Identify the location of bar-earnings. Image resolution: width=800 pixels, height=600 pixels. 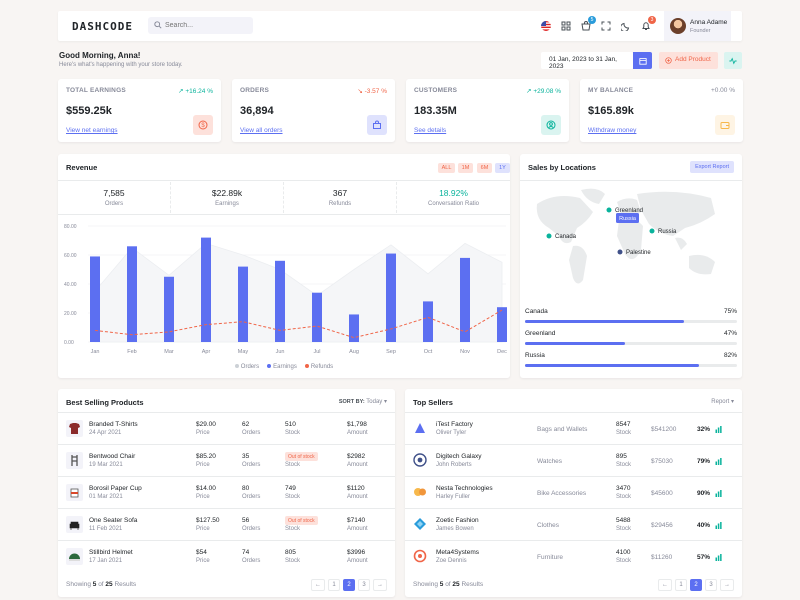
(243, 304).